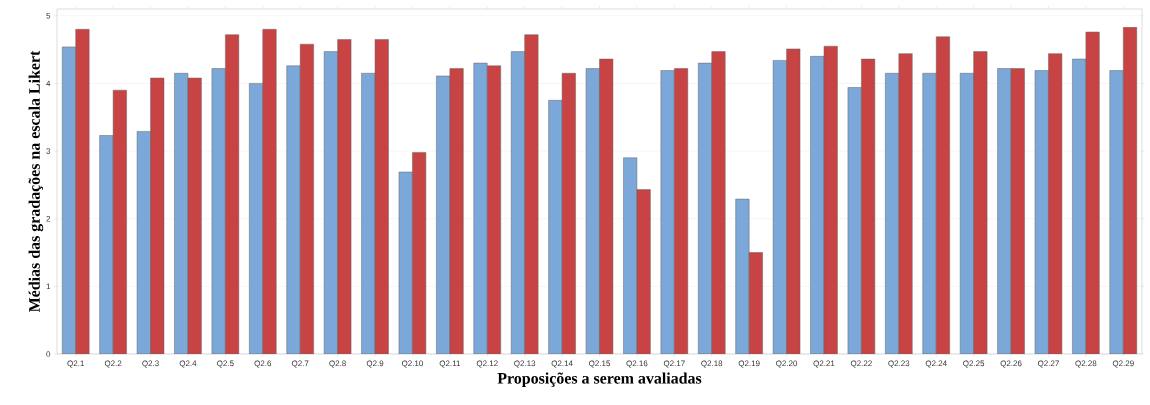  Describe the element at coordinates (36, 181) in the screenshot. I see `y-axis-title: Médias das gradações na escala Likert` at that location.